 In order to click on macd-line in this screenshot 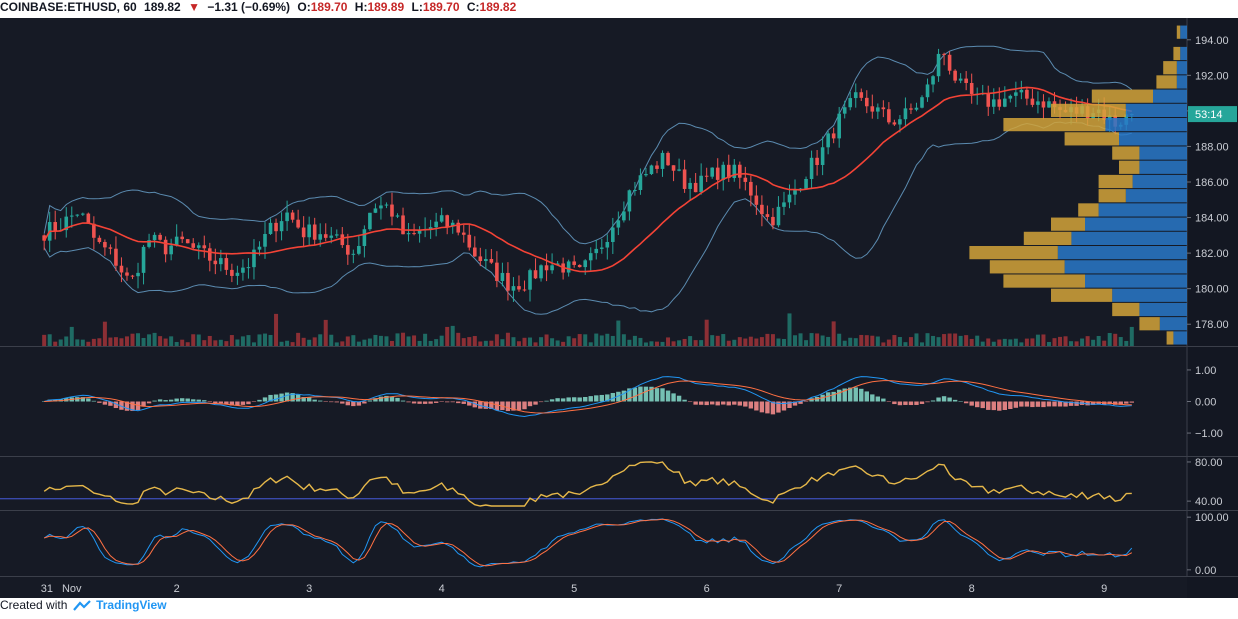, I will do `click(588, 397)`.